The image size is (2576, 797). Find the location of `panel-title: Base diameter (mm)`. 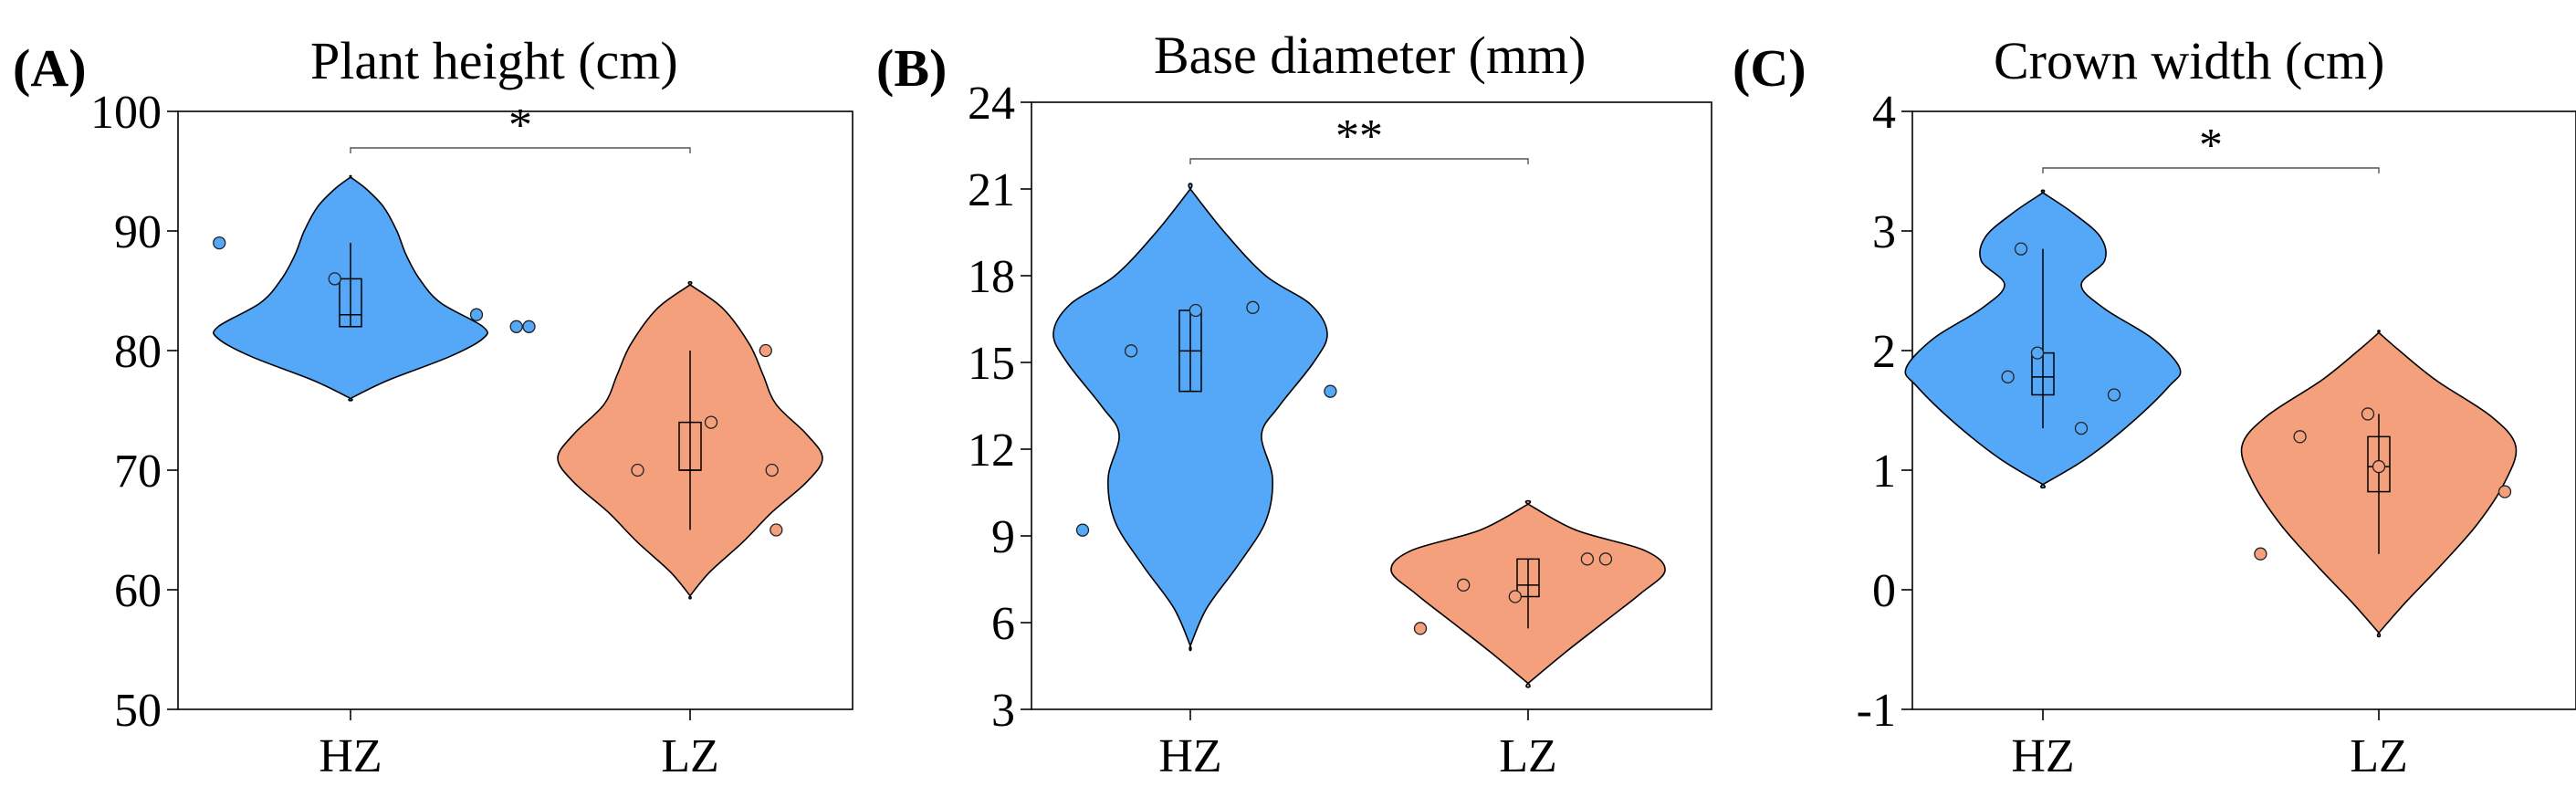

panel-title: Base diameter (mm) is located at coordinates (1370, 56).